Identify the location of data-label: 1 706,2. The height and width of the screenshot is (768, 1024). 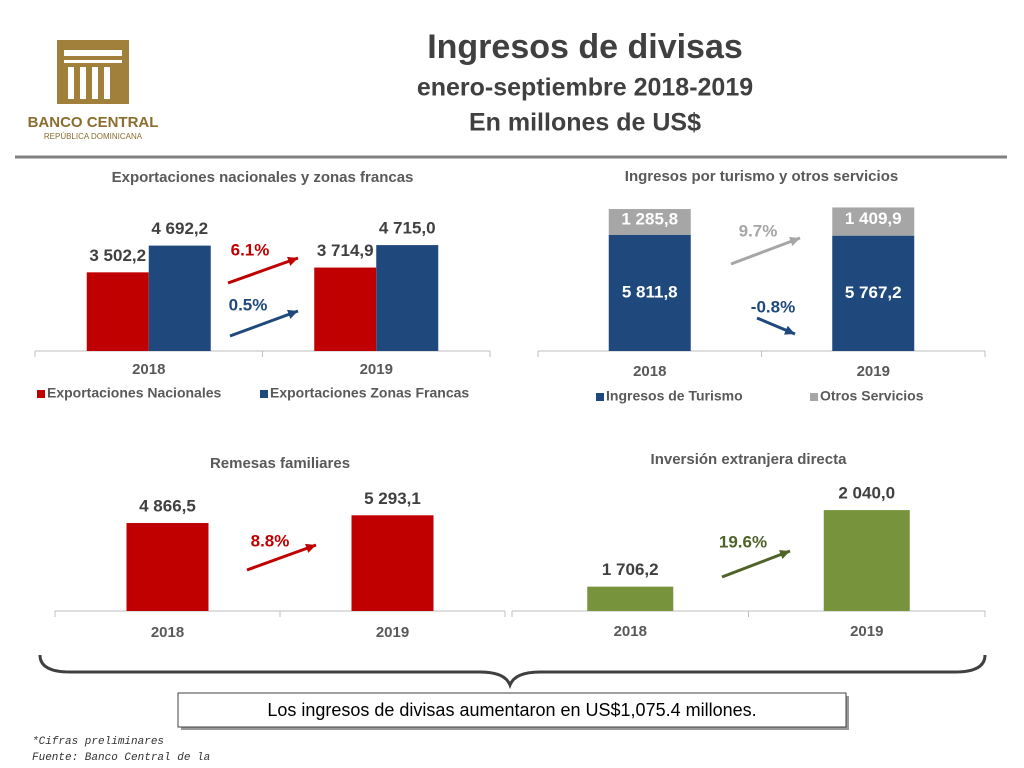
(630, 569).